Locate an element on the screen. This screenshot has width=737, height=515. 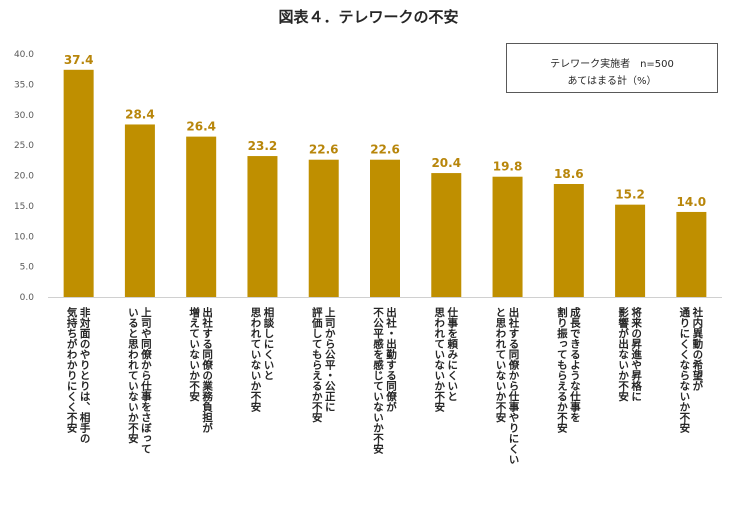
category-label: 成長できるような仕事を is located at coordinates (575, 364).